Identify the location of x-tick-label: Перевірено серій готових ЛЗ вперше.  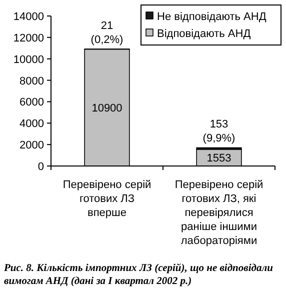
(107, 199).